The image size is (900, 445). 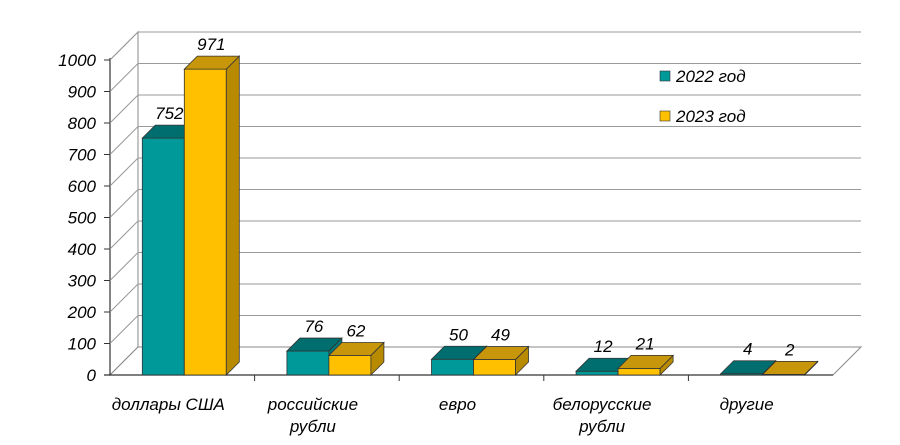 What do you see at coordinates (645, 343) in the screenshot?
I see `data-label: 21` at bounding box center [645, 343].